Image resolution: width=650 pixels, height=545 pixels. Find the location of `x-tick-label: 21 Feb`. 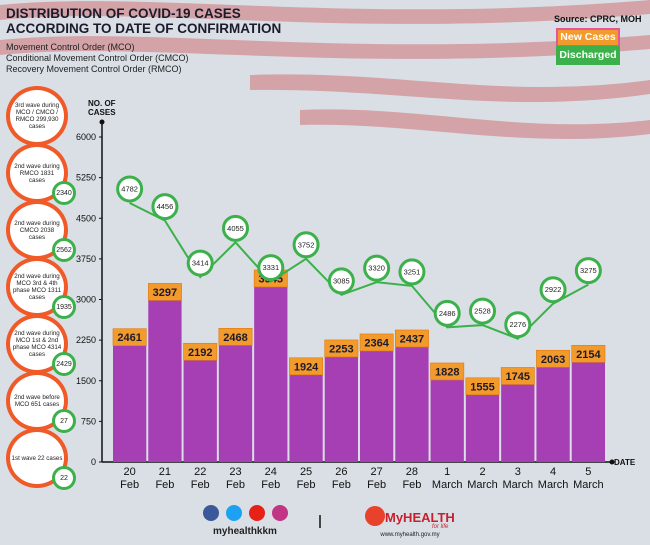

x-tick-label: 21 Feb is located at coordinates (165, 478).